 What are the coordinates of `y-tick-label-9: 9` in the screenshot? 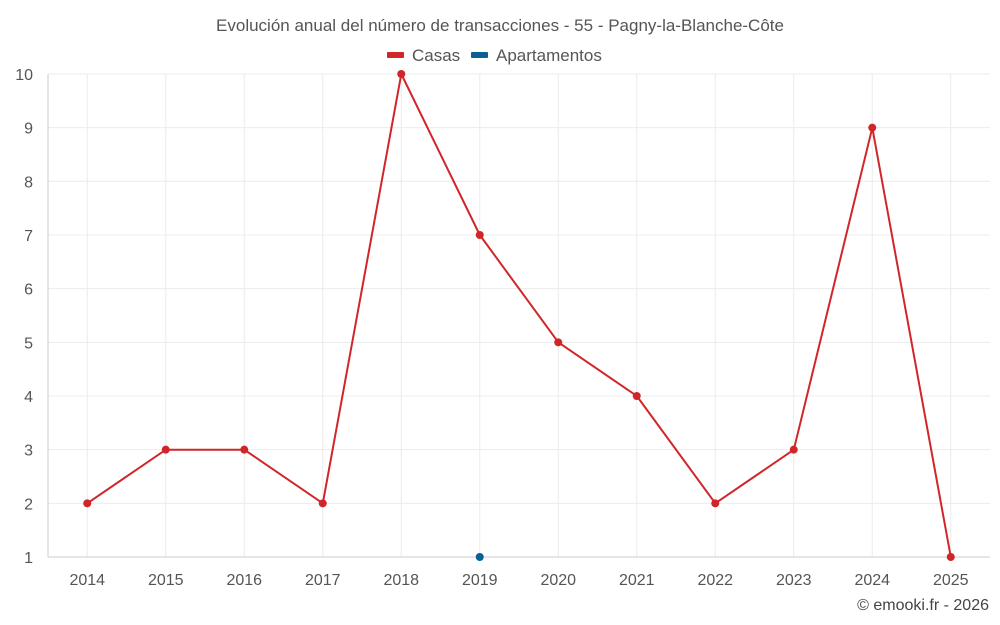 It's located at (28, 129).